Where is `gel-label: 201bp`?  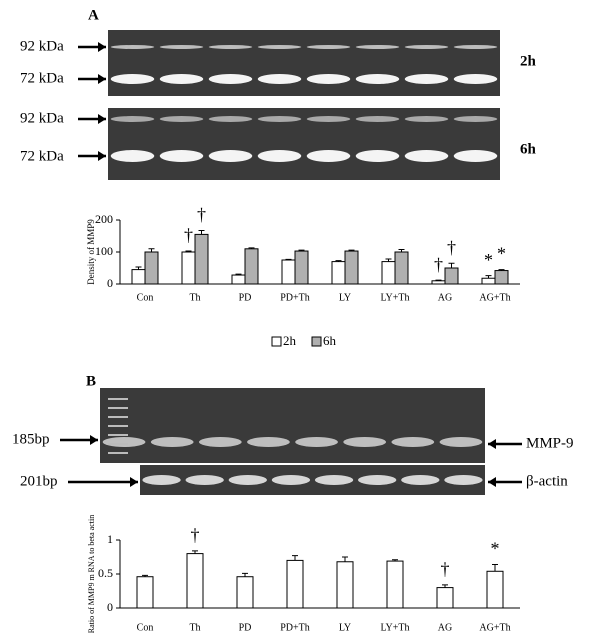 gel-label: 201bp is located at coordinates (39, 481).